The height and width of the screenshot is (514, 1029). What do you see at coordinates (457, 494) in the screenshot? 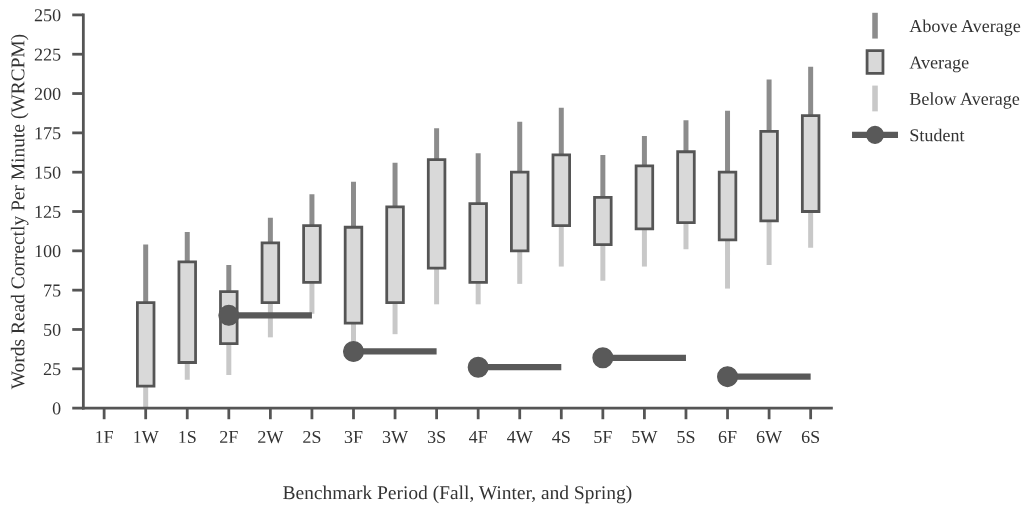
I see `x-axis-title: Benchmark Period (Fall, Winter, and Spring)` at bounding box center [457, 494].